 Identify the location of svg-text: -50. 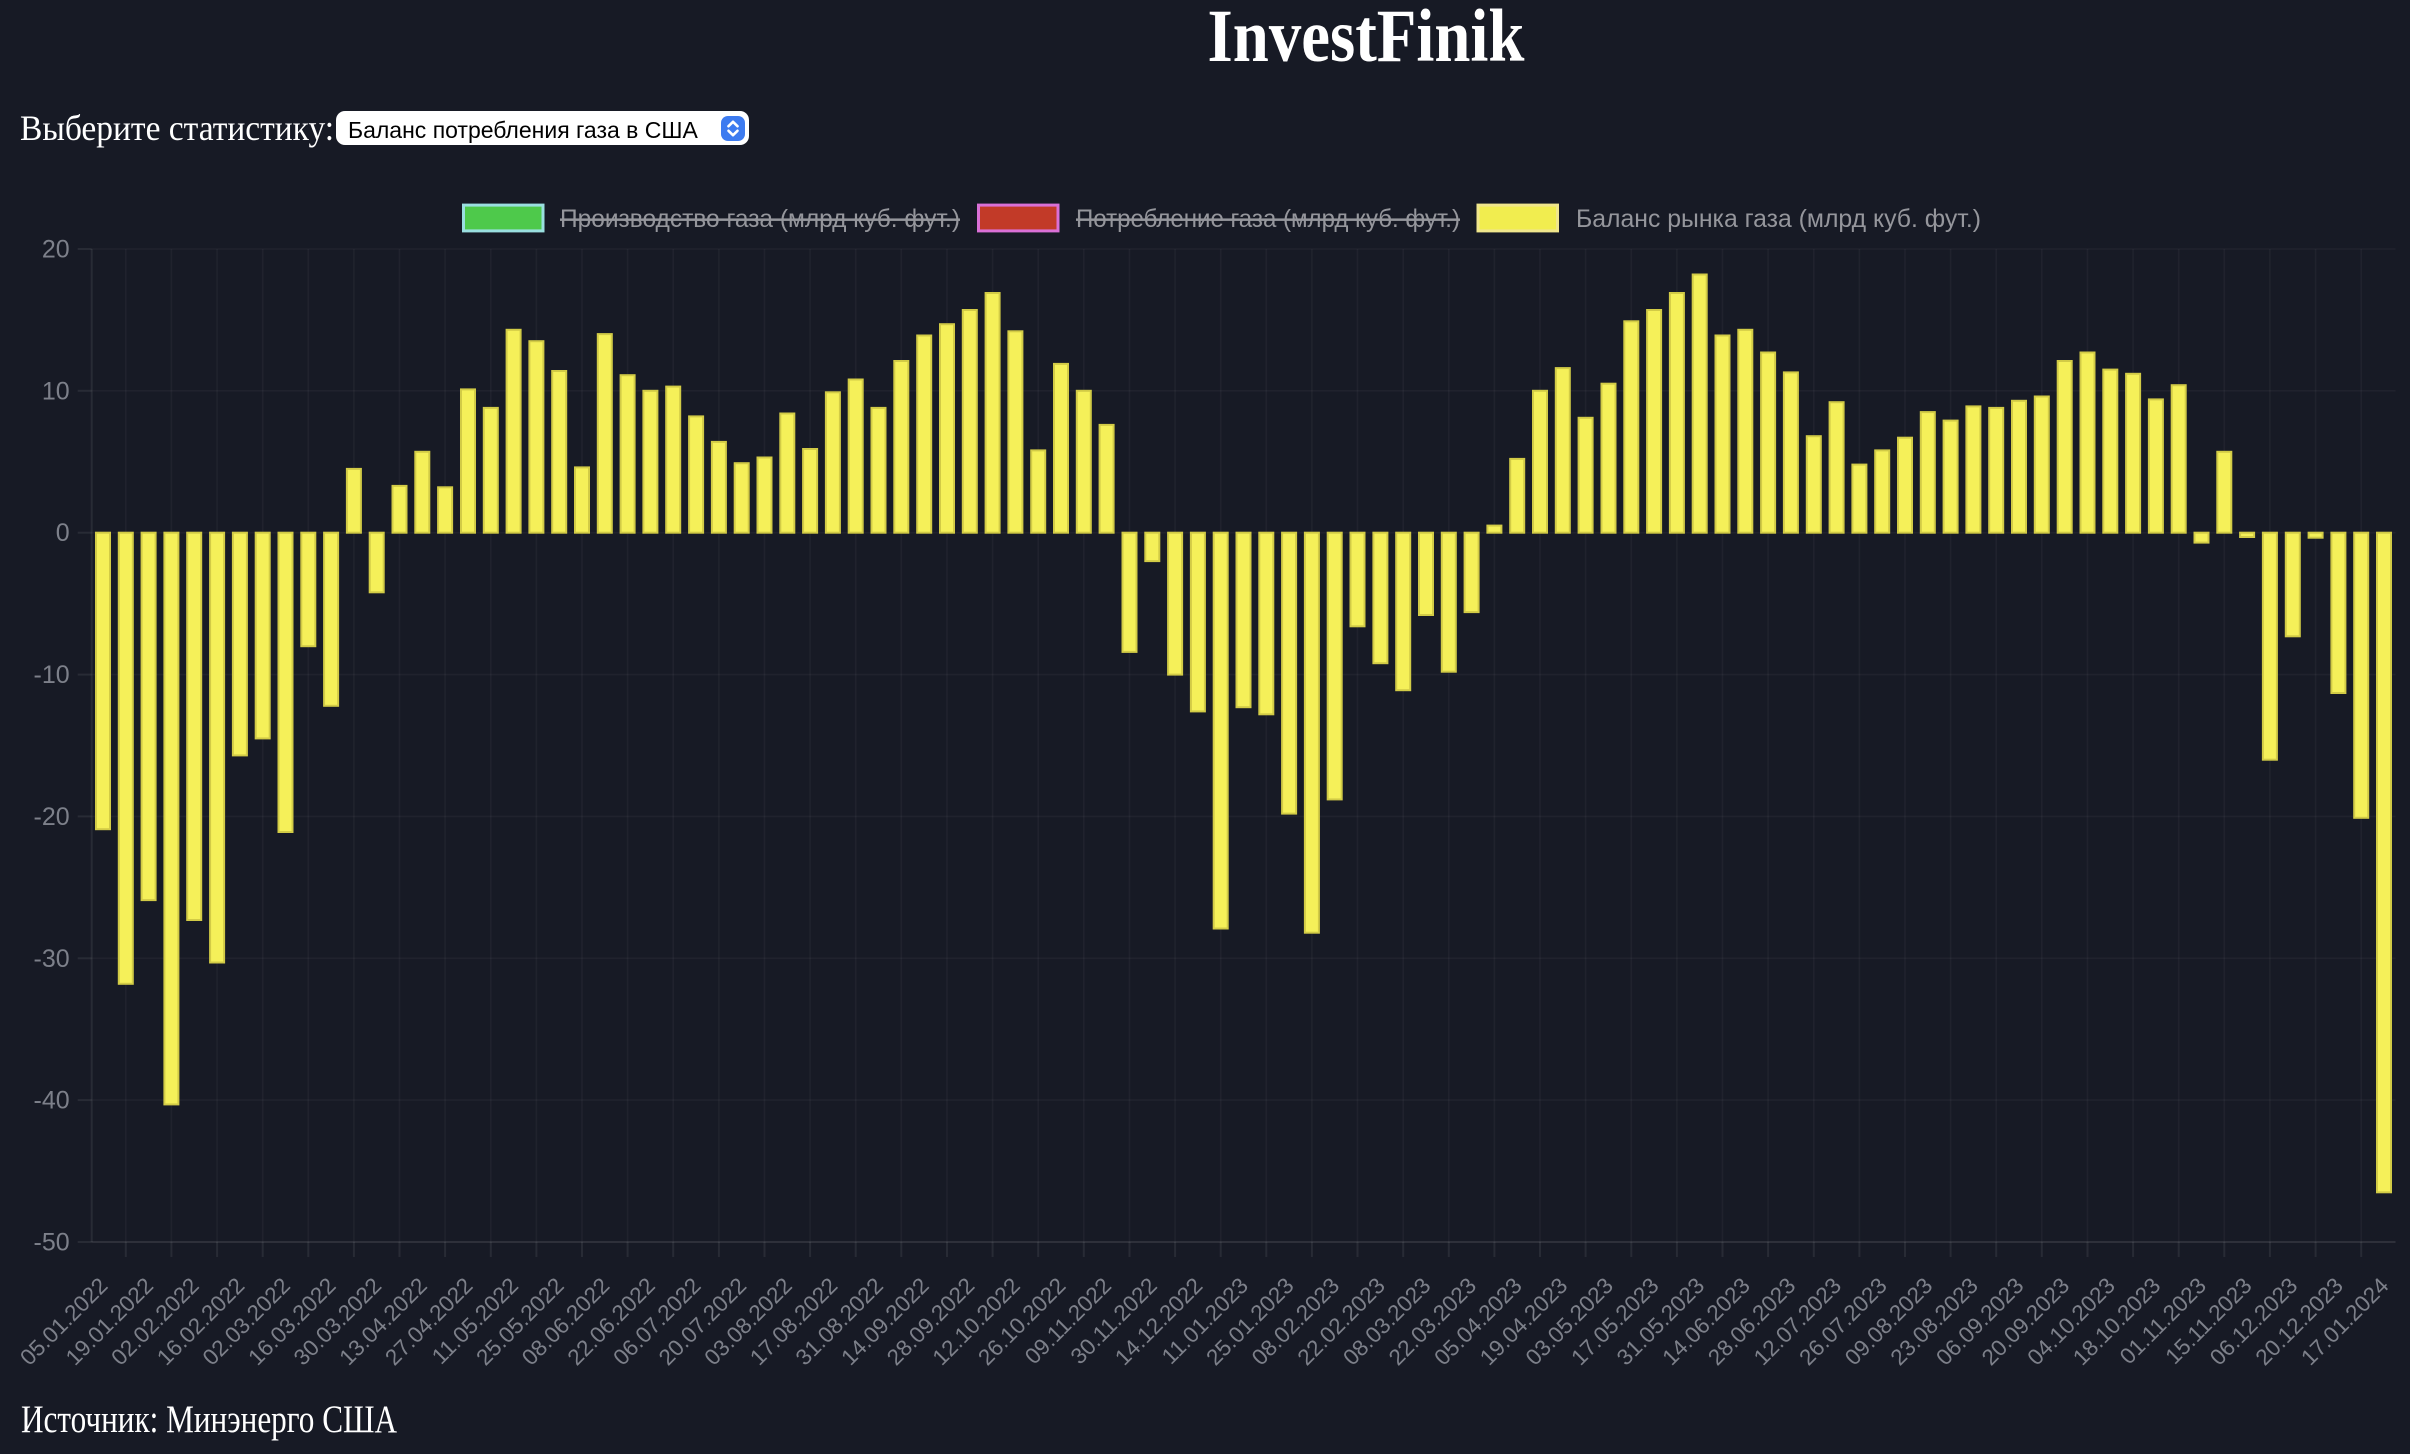
(52, 1243).